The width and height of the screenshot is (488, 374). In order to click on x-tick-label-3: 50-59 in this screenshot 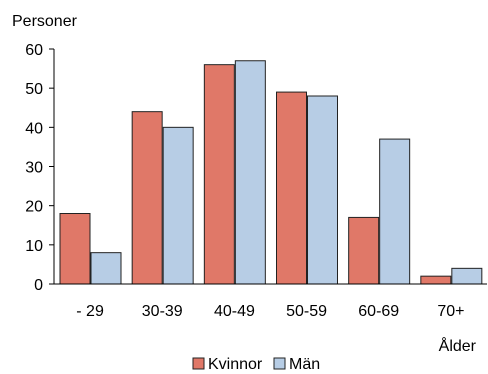, I will do `click(306, 311)`.